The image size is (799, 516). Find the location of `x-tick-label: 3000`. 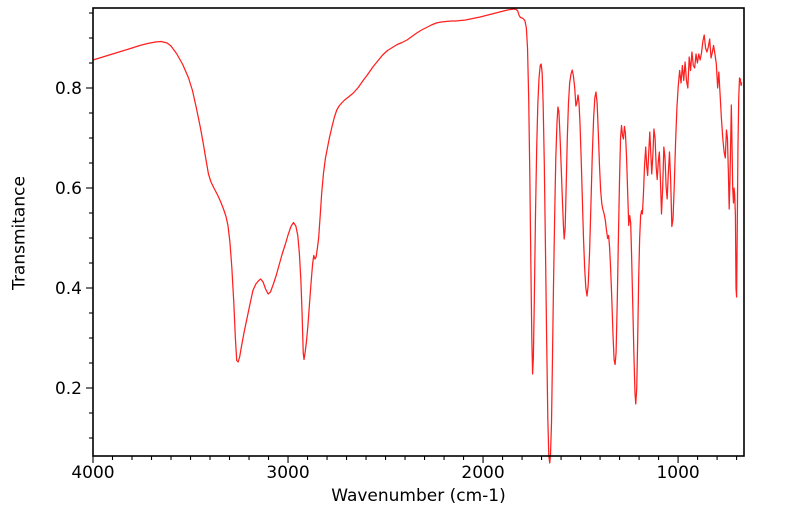

x-tick-label: 3000 is located at coordinates (287, 473).